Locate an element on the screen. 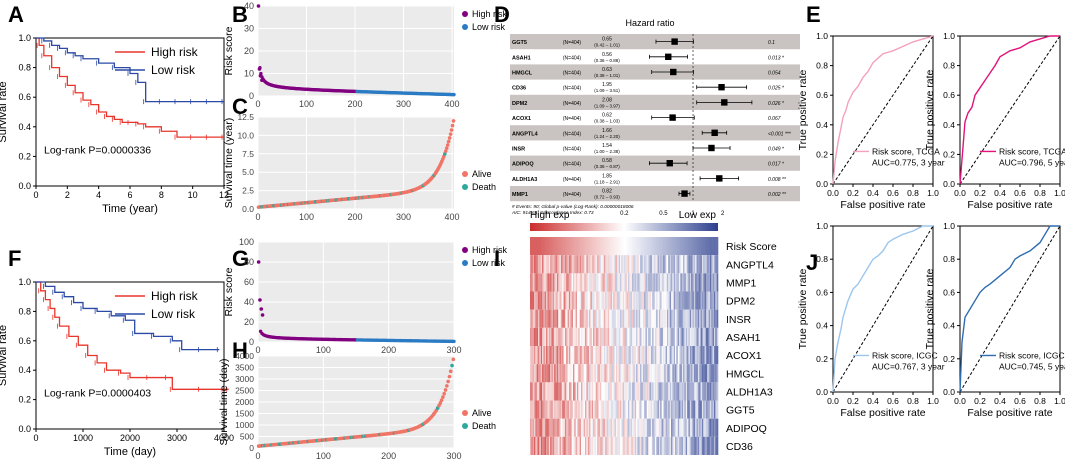  legend-dot is located at coordinates (465, 250).